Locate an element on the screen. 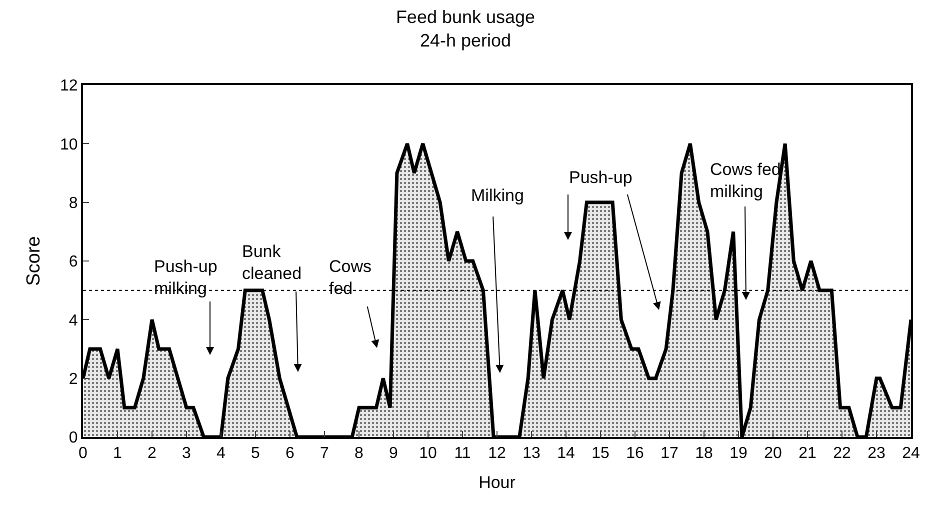 The width and height of the screenshot is (931, 508). y-tick-label: 6 is located at coordinates (73, 262).